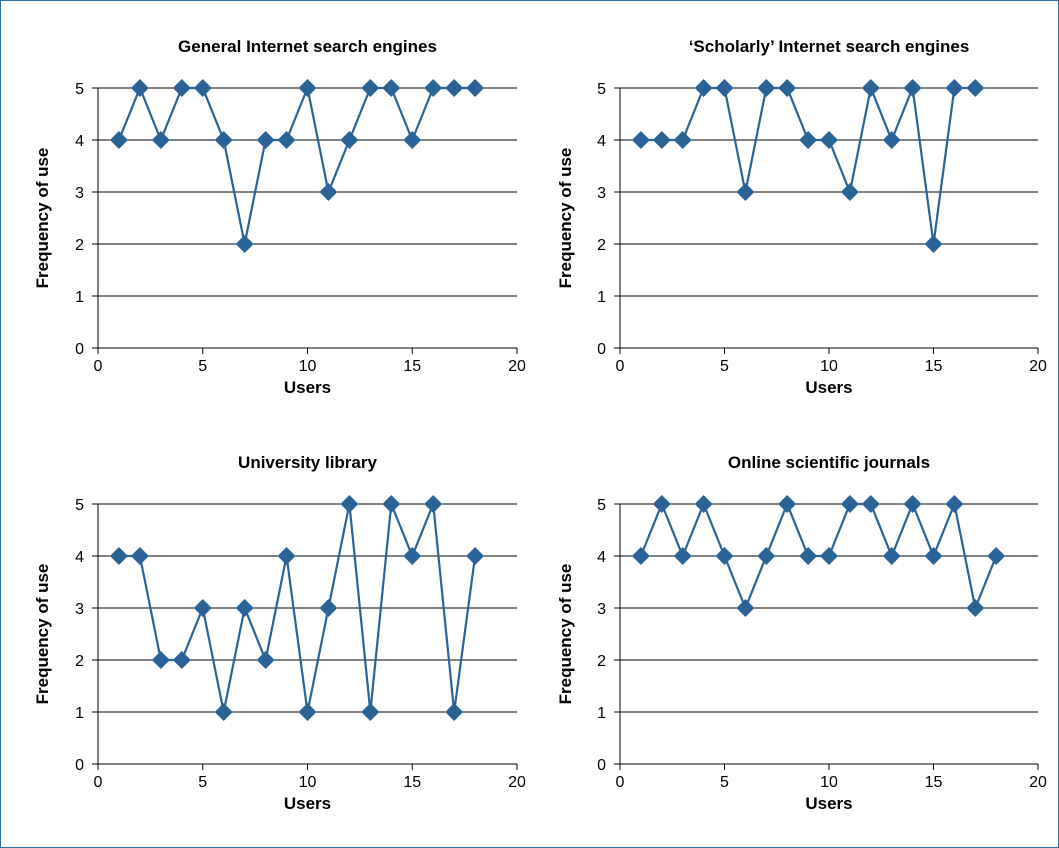 Image resolution: width=1059 pixels, height=848 pixels. I want to click on chart-title: University library, so click(307, 462).